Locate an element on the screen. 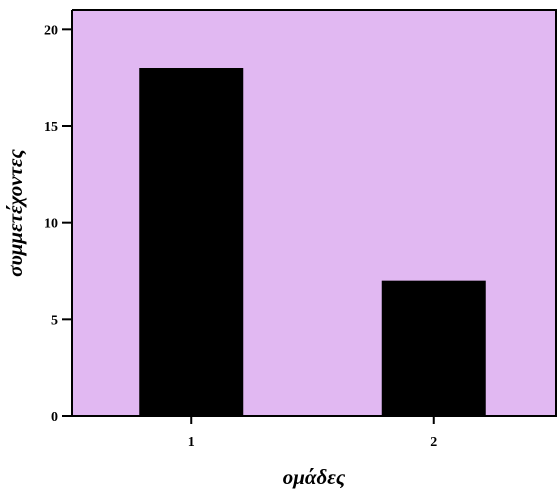  y-tick-label: 0 is located at coordinates (54, 417).